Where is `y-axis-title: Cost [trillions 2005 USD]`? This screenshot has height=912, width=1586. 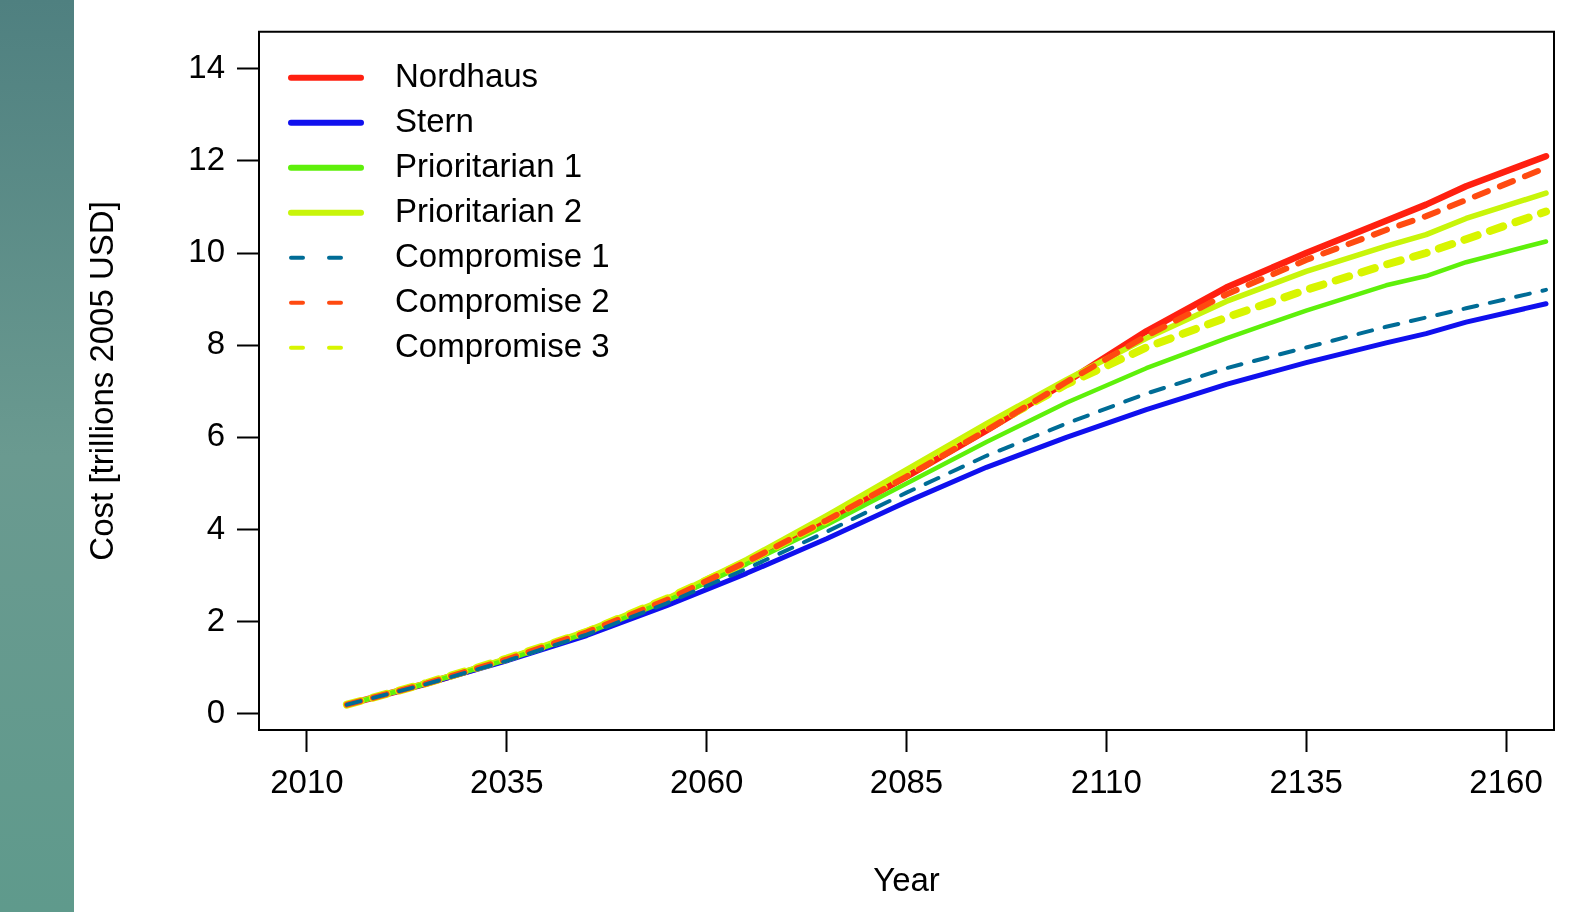 y-axis-title: Cost [trillions 2005 USD] is located at coordinates (101, 381).